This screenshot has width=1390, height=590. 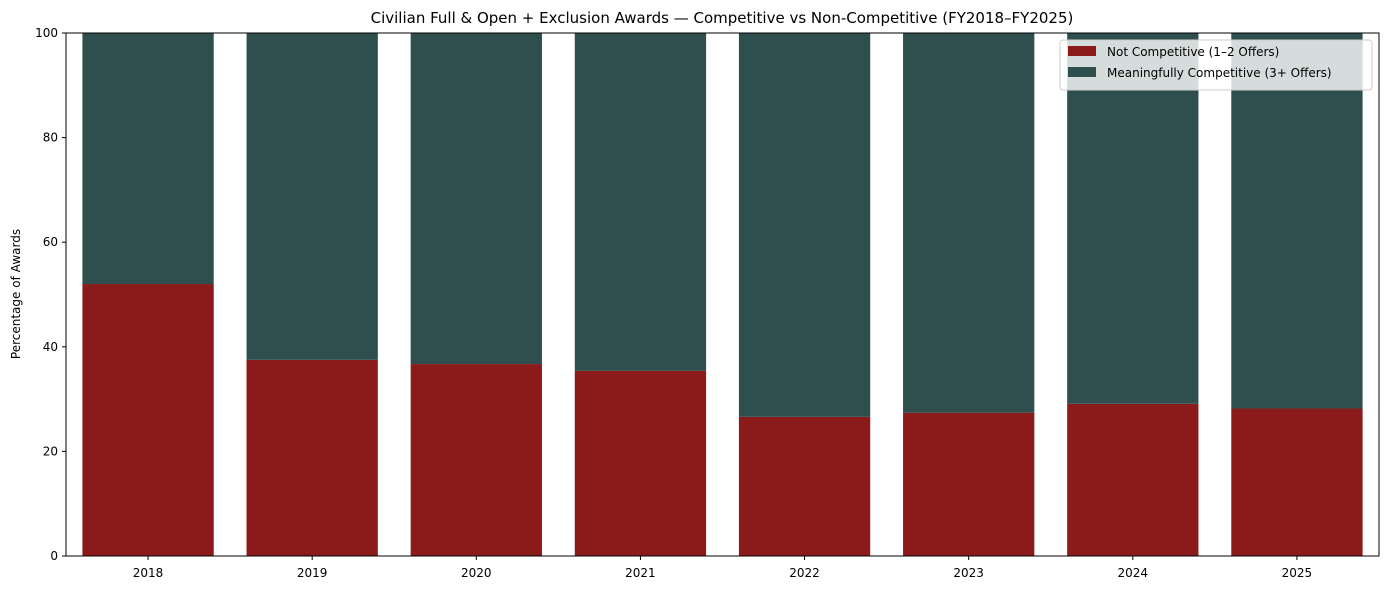 What do you see at coordinates (1133, 573) in the screenshot?
I see `x-tick-label-2024: 2024` at bounding box center [1133, 573].